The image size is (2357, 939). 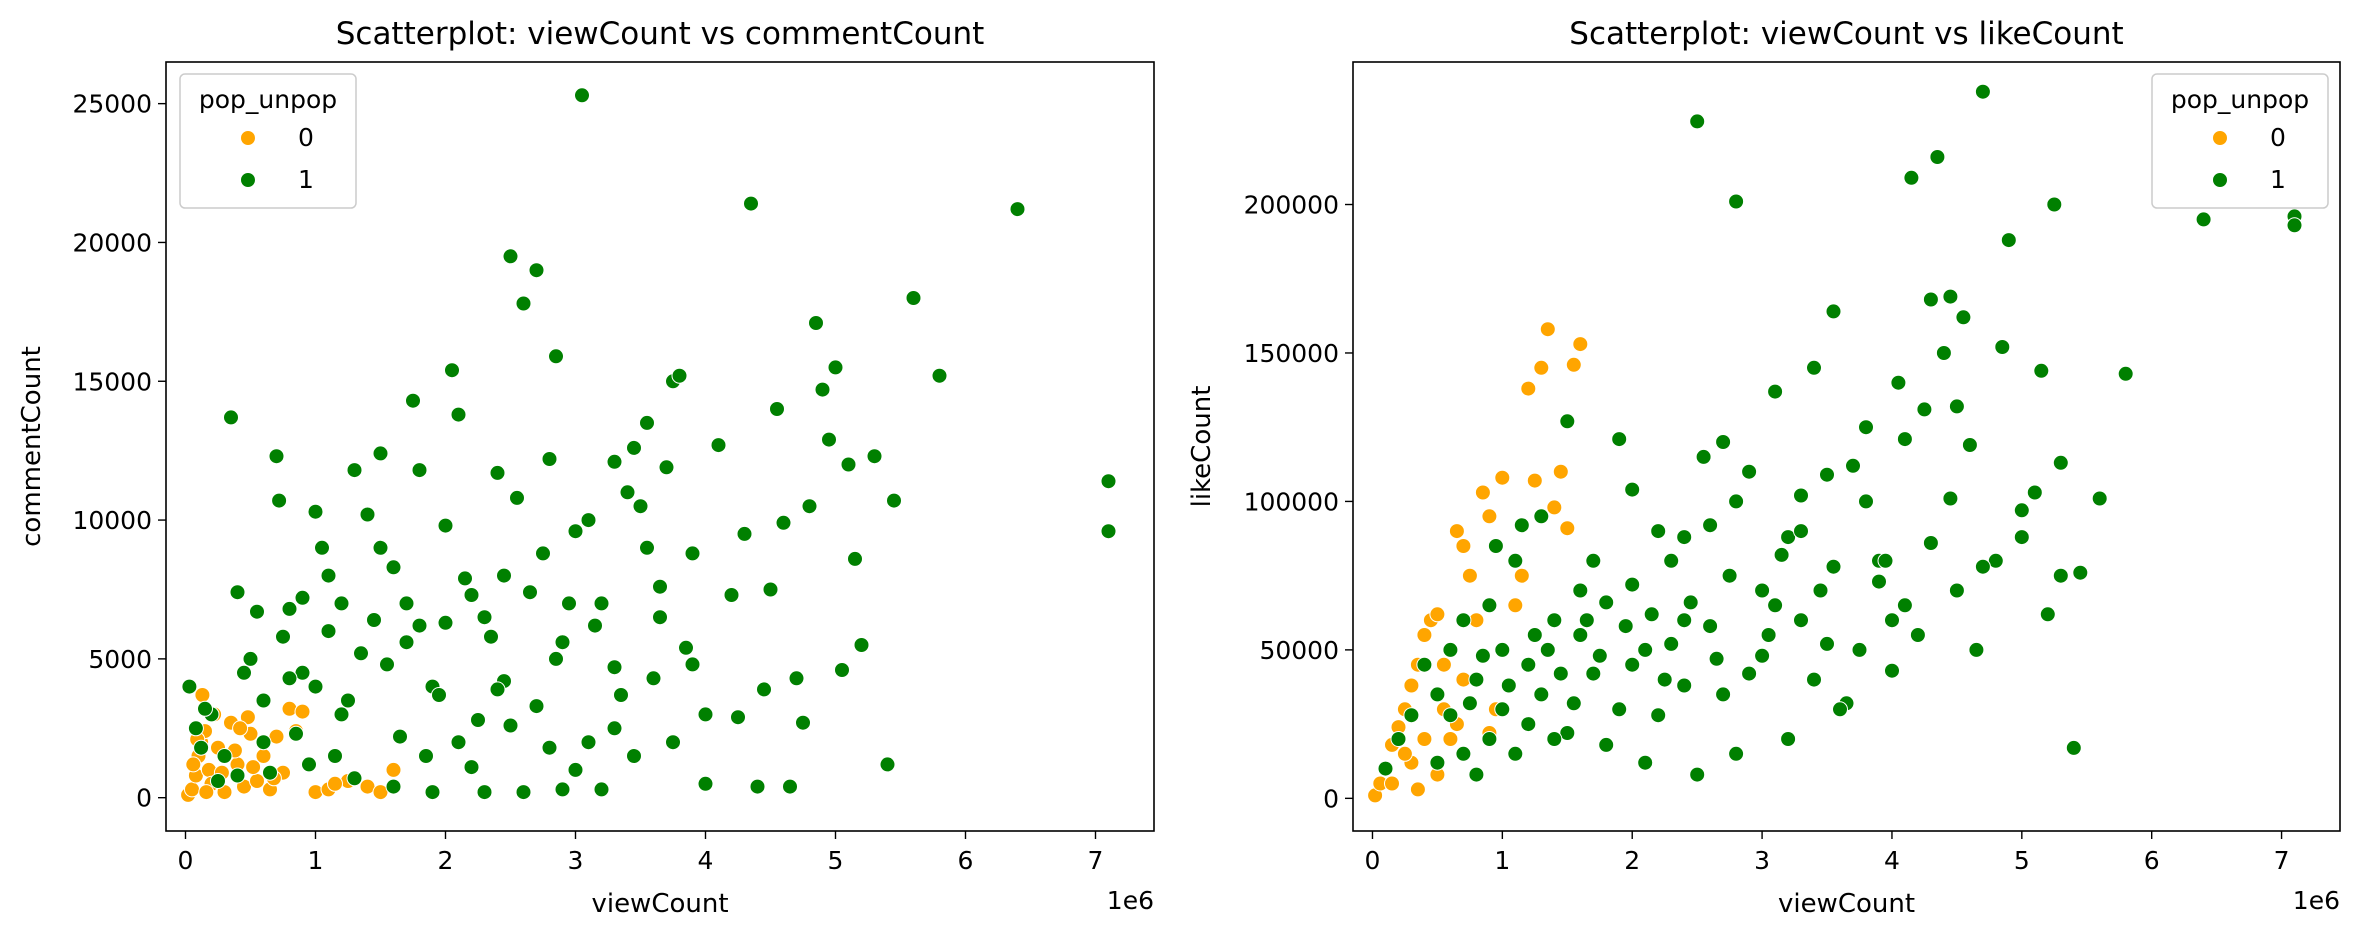 What do you see at coordinates (2022, 860) in the screenshot?
I see `x-tick-label: 5` at bounding box center [2022, 860].